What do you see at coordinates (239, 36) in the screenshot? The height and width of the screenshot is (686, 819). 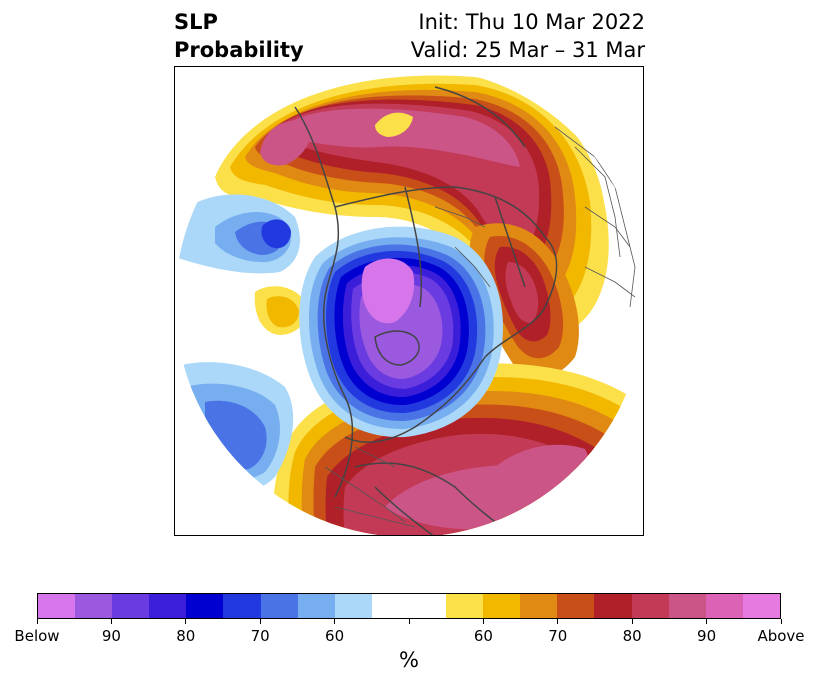 I see `map-title: SLP Probability` at bounding box center [239, 36].